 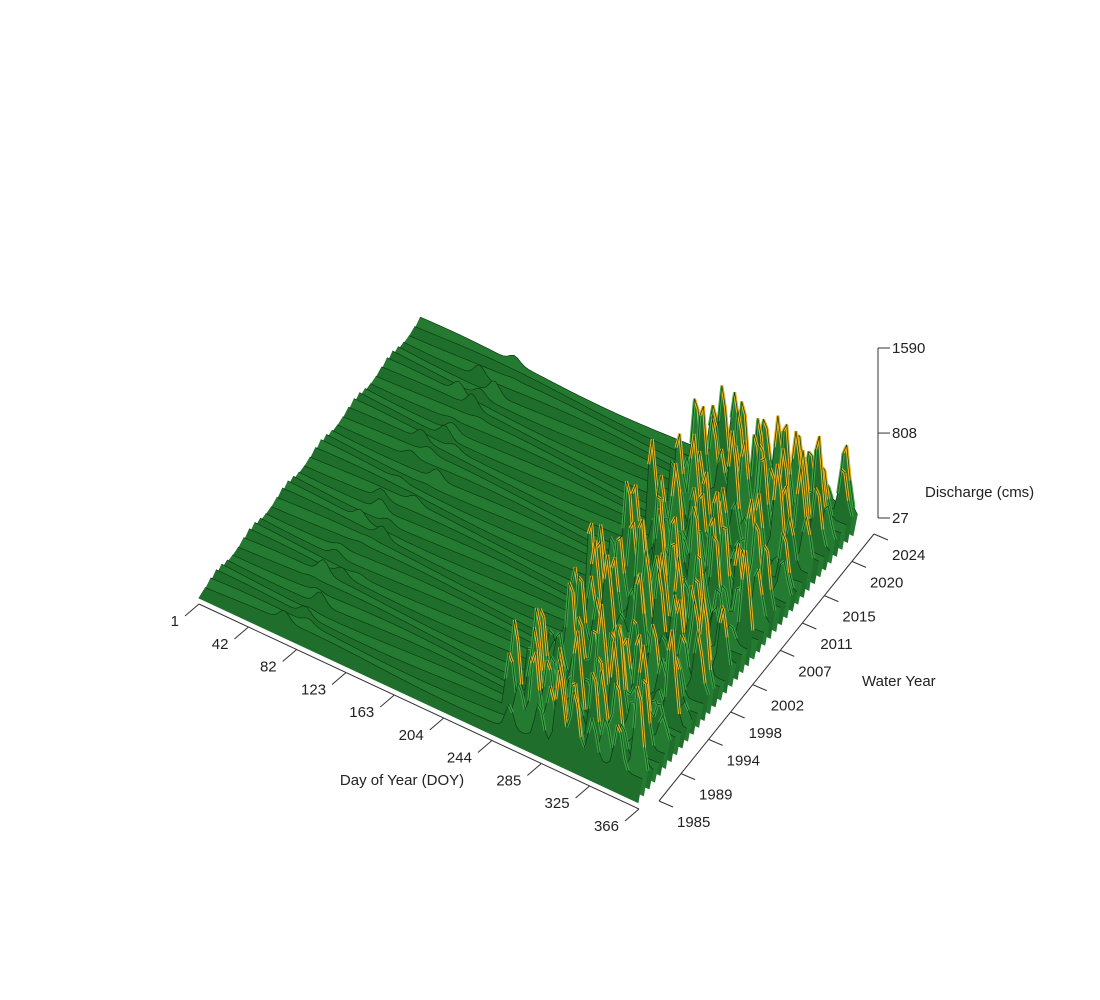 I want to click on z-tick-label: 27, so click(x=900, y=518).